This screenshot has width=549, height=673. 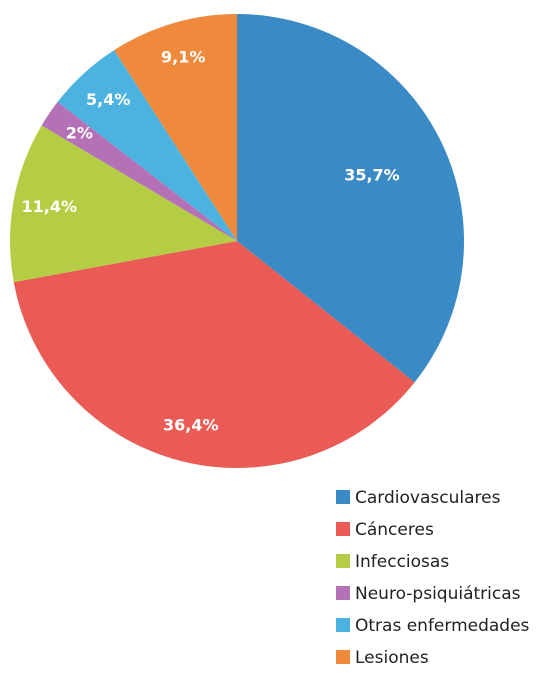 What do you see at coordinates (402, 562) in the screenshot?
I see `legend-label: Infecciosas` at bounding box center [402, 562].